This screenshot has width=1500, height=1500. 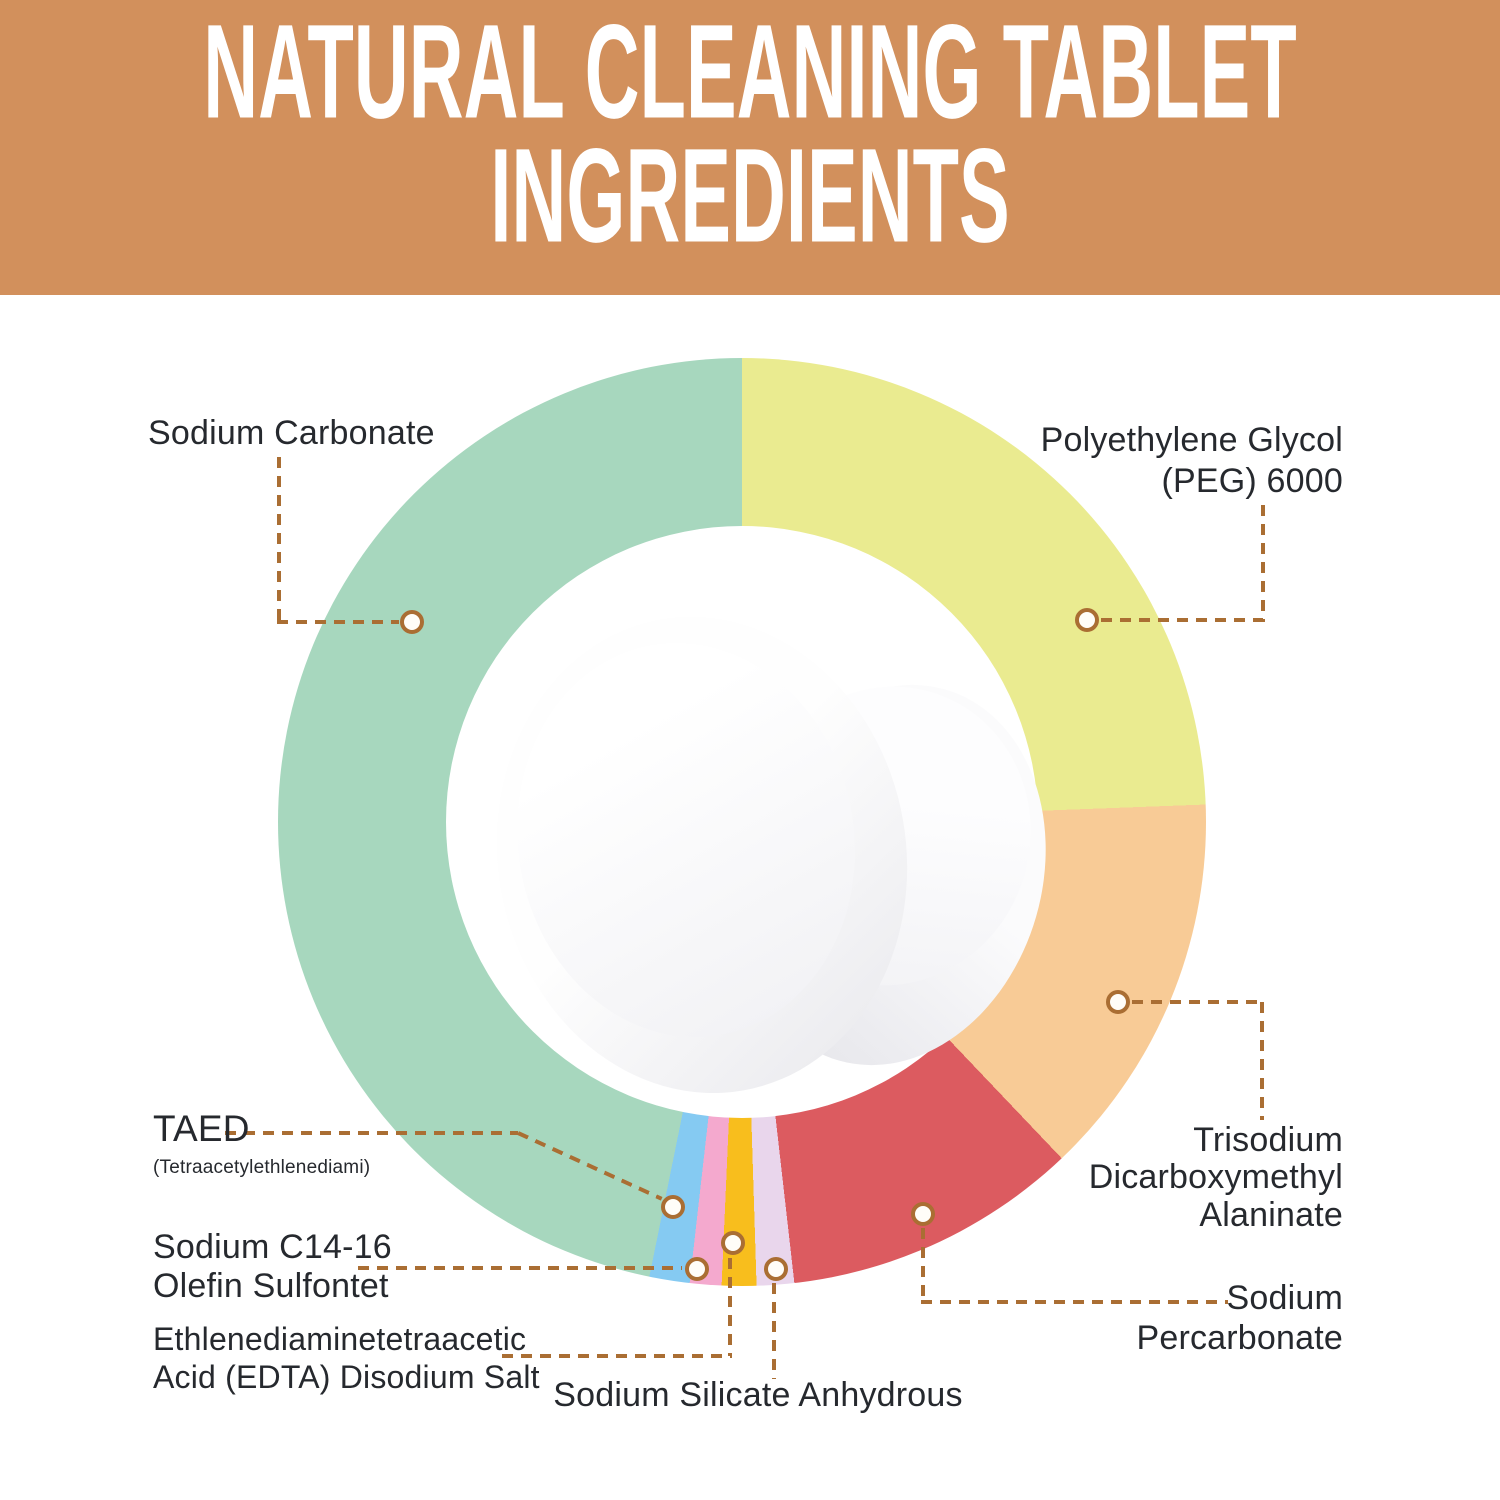 I want to click on leader-silicate-vertical, so click(x=774, y=1331).